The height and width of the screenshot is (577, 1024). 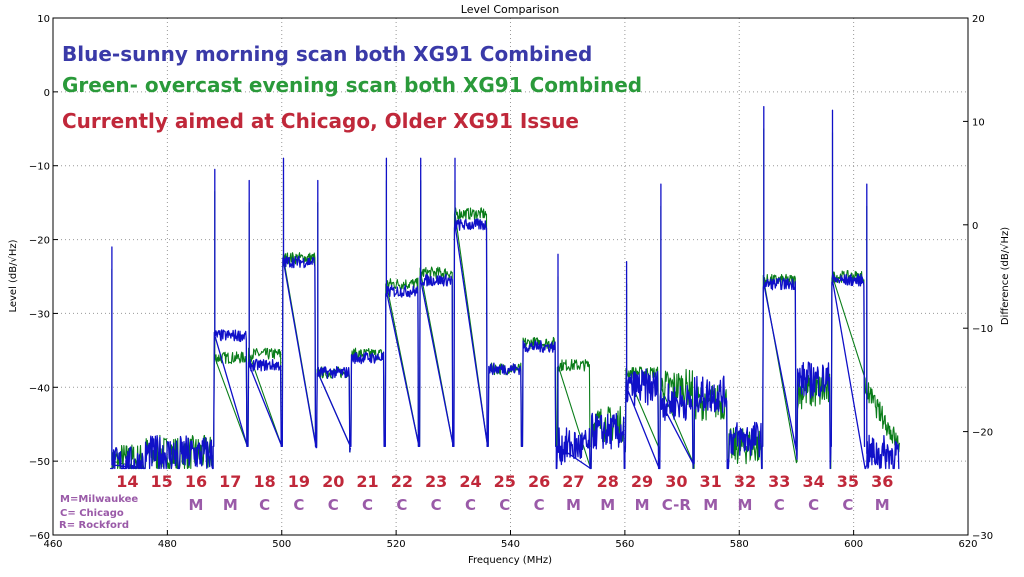 What do you see at coordinates (978, 122) in the screenshot?
I see `y2-tick-label: 10` at bounding box center [978, 122].